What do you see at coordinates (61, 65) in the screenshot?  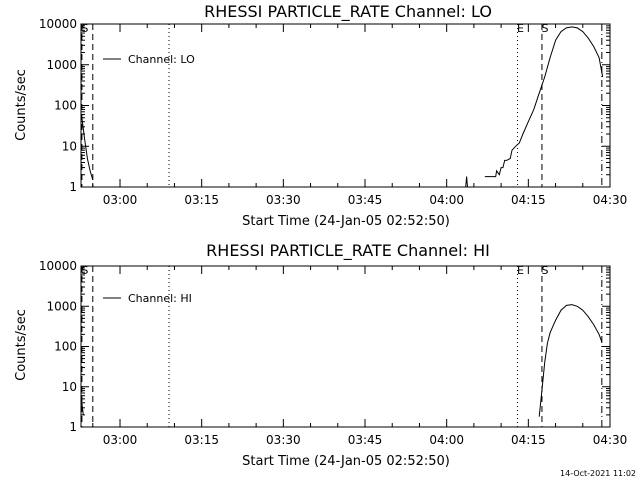 I see `y-tick-label-lo: 1000` at bounding box center [61, 65].